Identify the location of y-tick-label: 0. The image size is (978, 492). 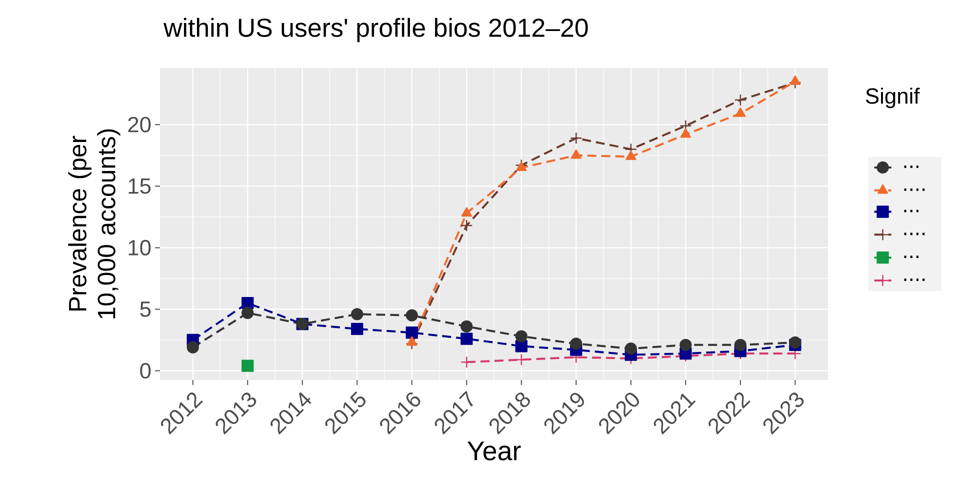
(145, 371).